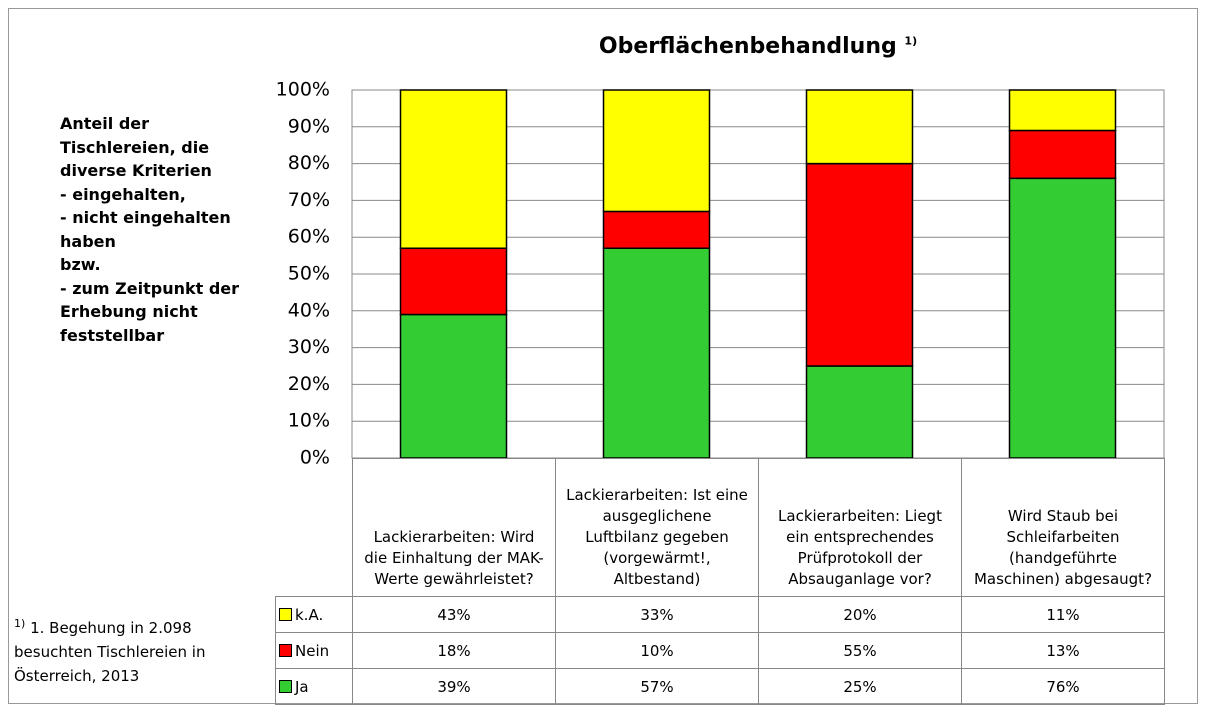 The image size is (1209, 713). I want to click on legend-entry: Ja, so click(314, 686).